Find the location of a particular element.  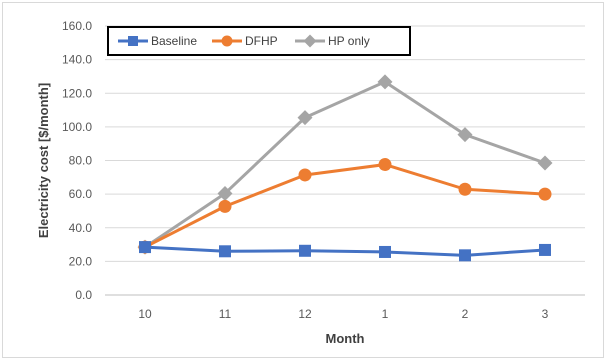

y-tick-label: 0.0 is located at coordinates (83, 295).